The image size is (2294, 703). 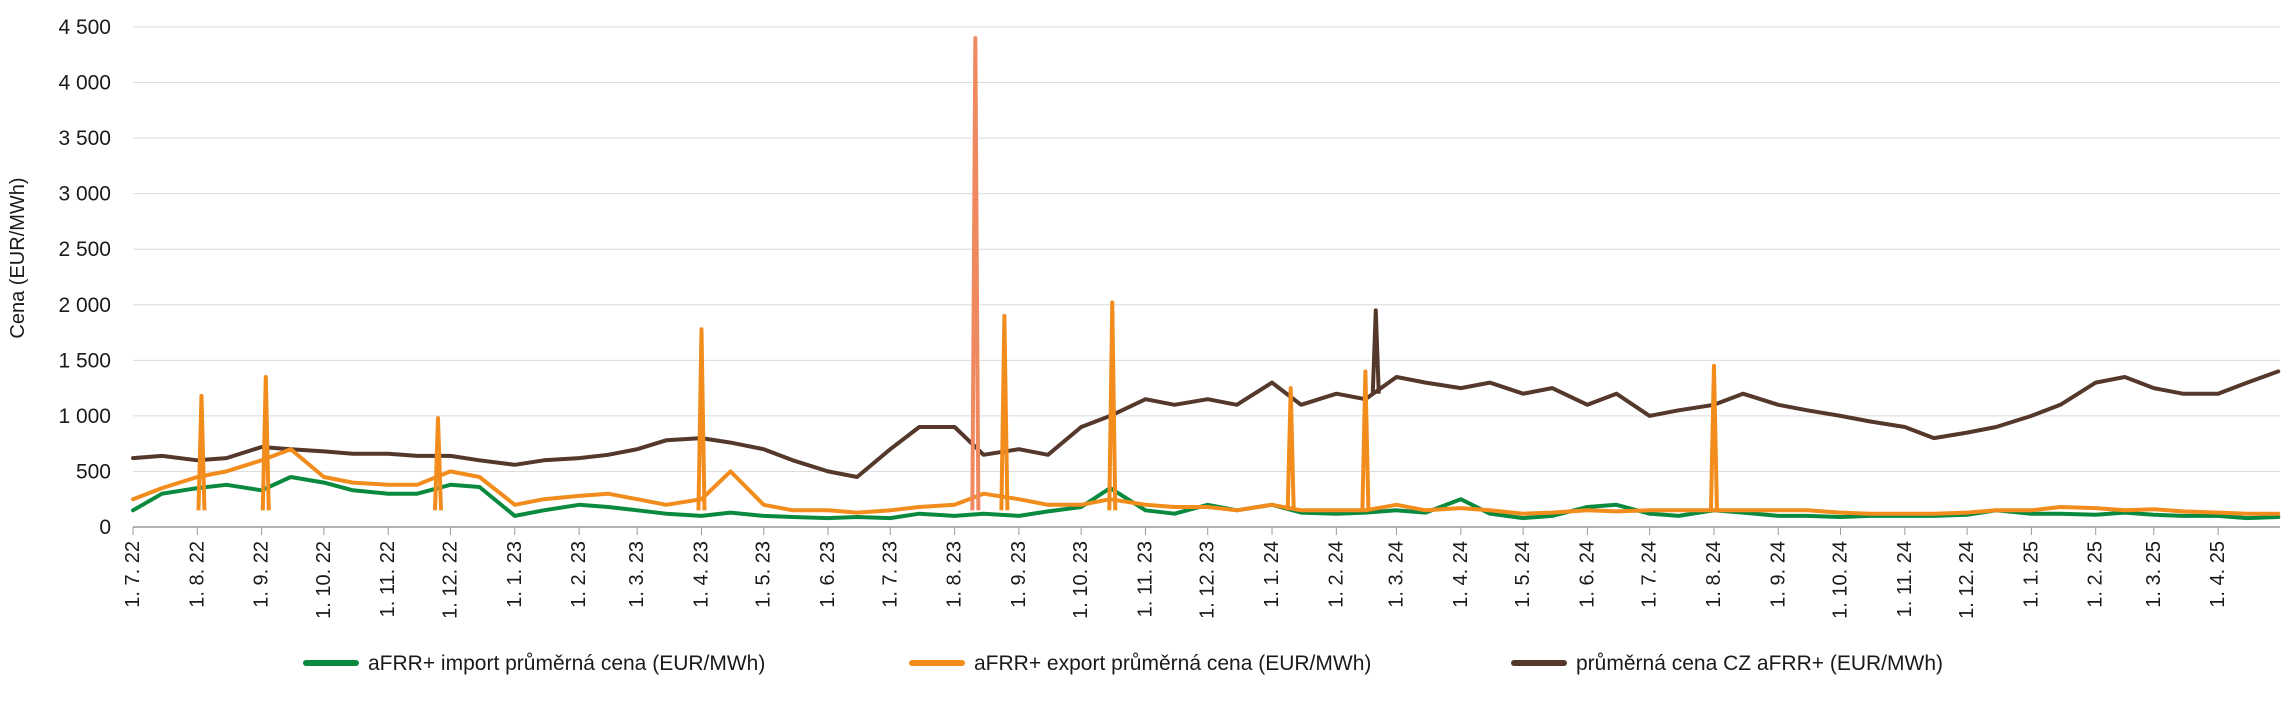 I want to click on x-tick-label: 1. 1. 25, so click(x=2031, y=574).